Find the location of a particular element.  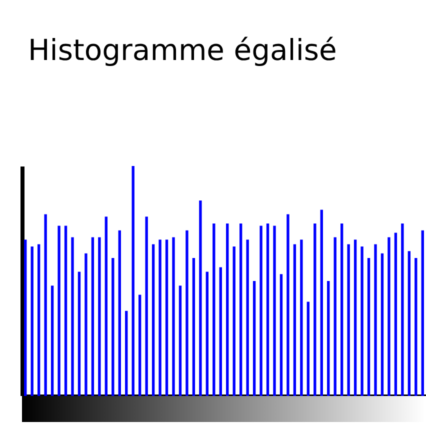

chart-title: Histogramme égalisé is located at coordinates (182, 50).